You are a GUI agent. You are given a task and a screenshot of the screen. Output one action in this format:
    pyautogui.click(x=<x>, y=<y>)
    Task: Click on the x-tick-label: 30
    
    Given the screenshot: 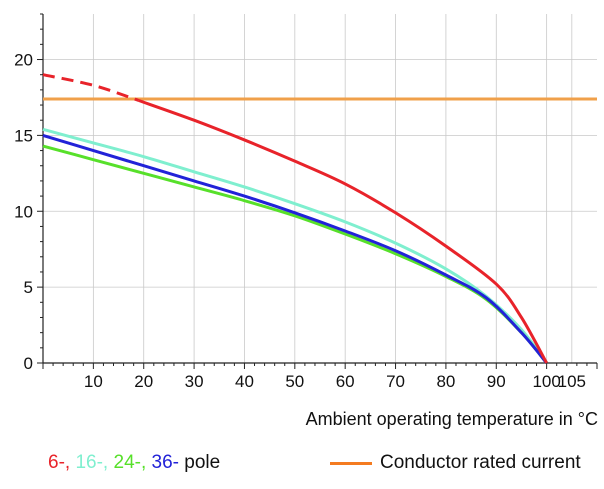 What is the action you would take?
    pyautogui.click(x=194, y=381)
    